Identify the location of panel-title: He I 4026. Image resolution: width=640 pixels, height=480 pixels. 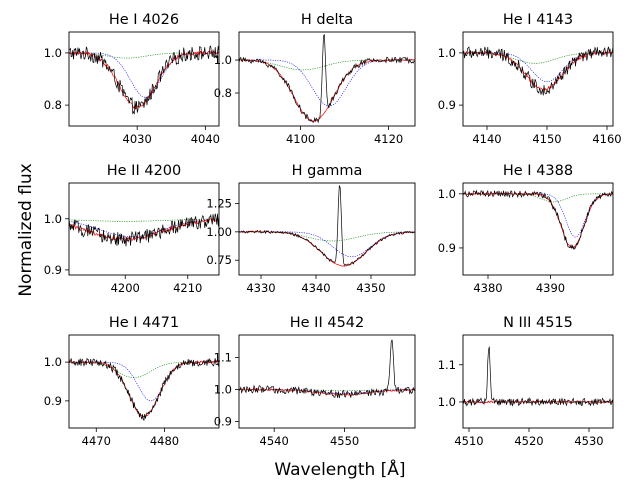
(144, 20).